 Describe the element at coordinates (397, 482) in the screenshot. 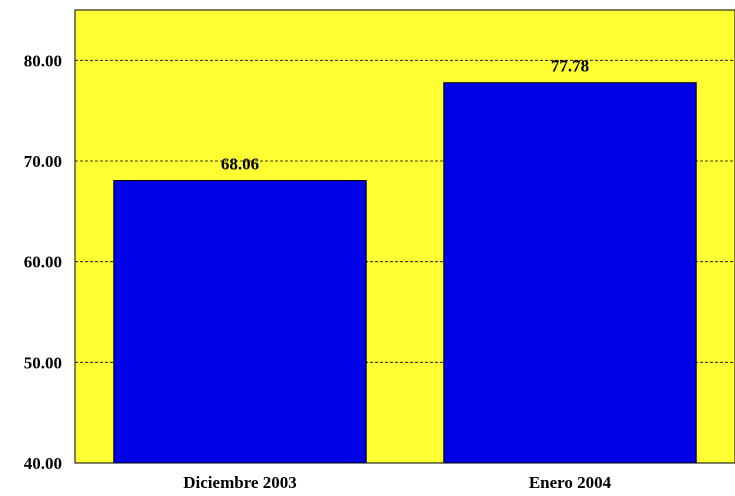

I see `x-axis-labels: Diciembre 2003 Enero 2004` at that location.